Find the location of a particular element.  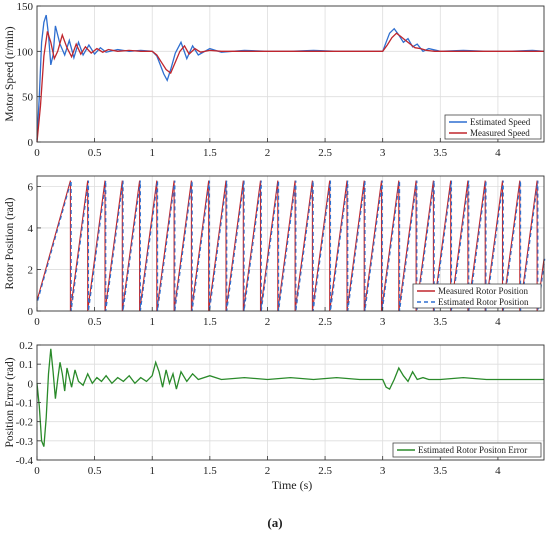

y-tick-label: 0.1 is located at coordinates (26, 365).